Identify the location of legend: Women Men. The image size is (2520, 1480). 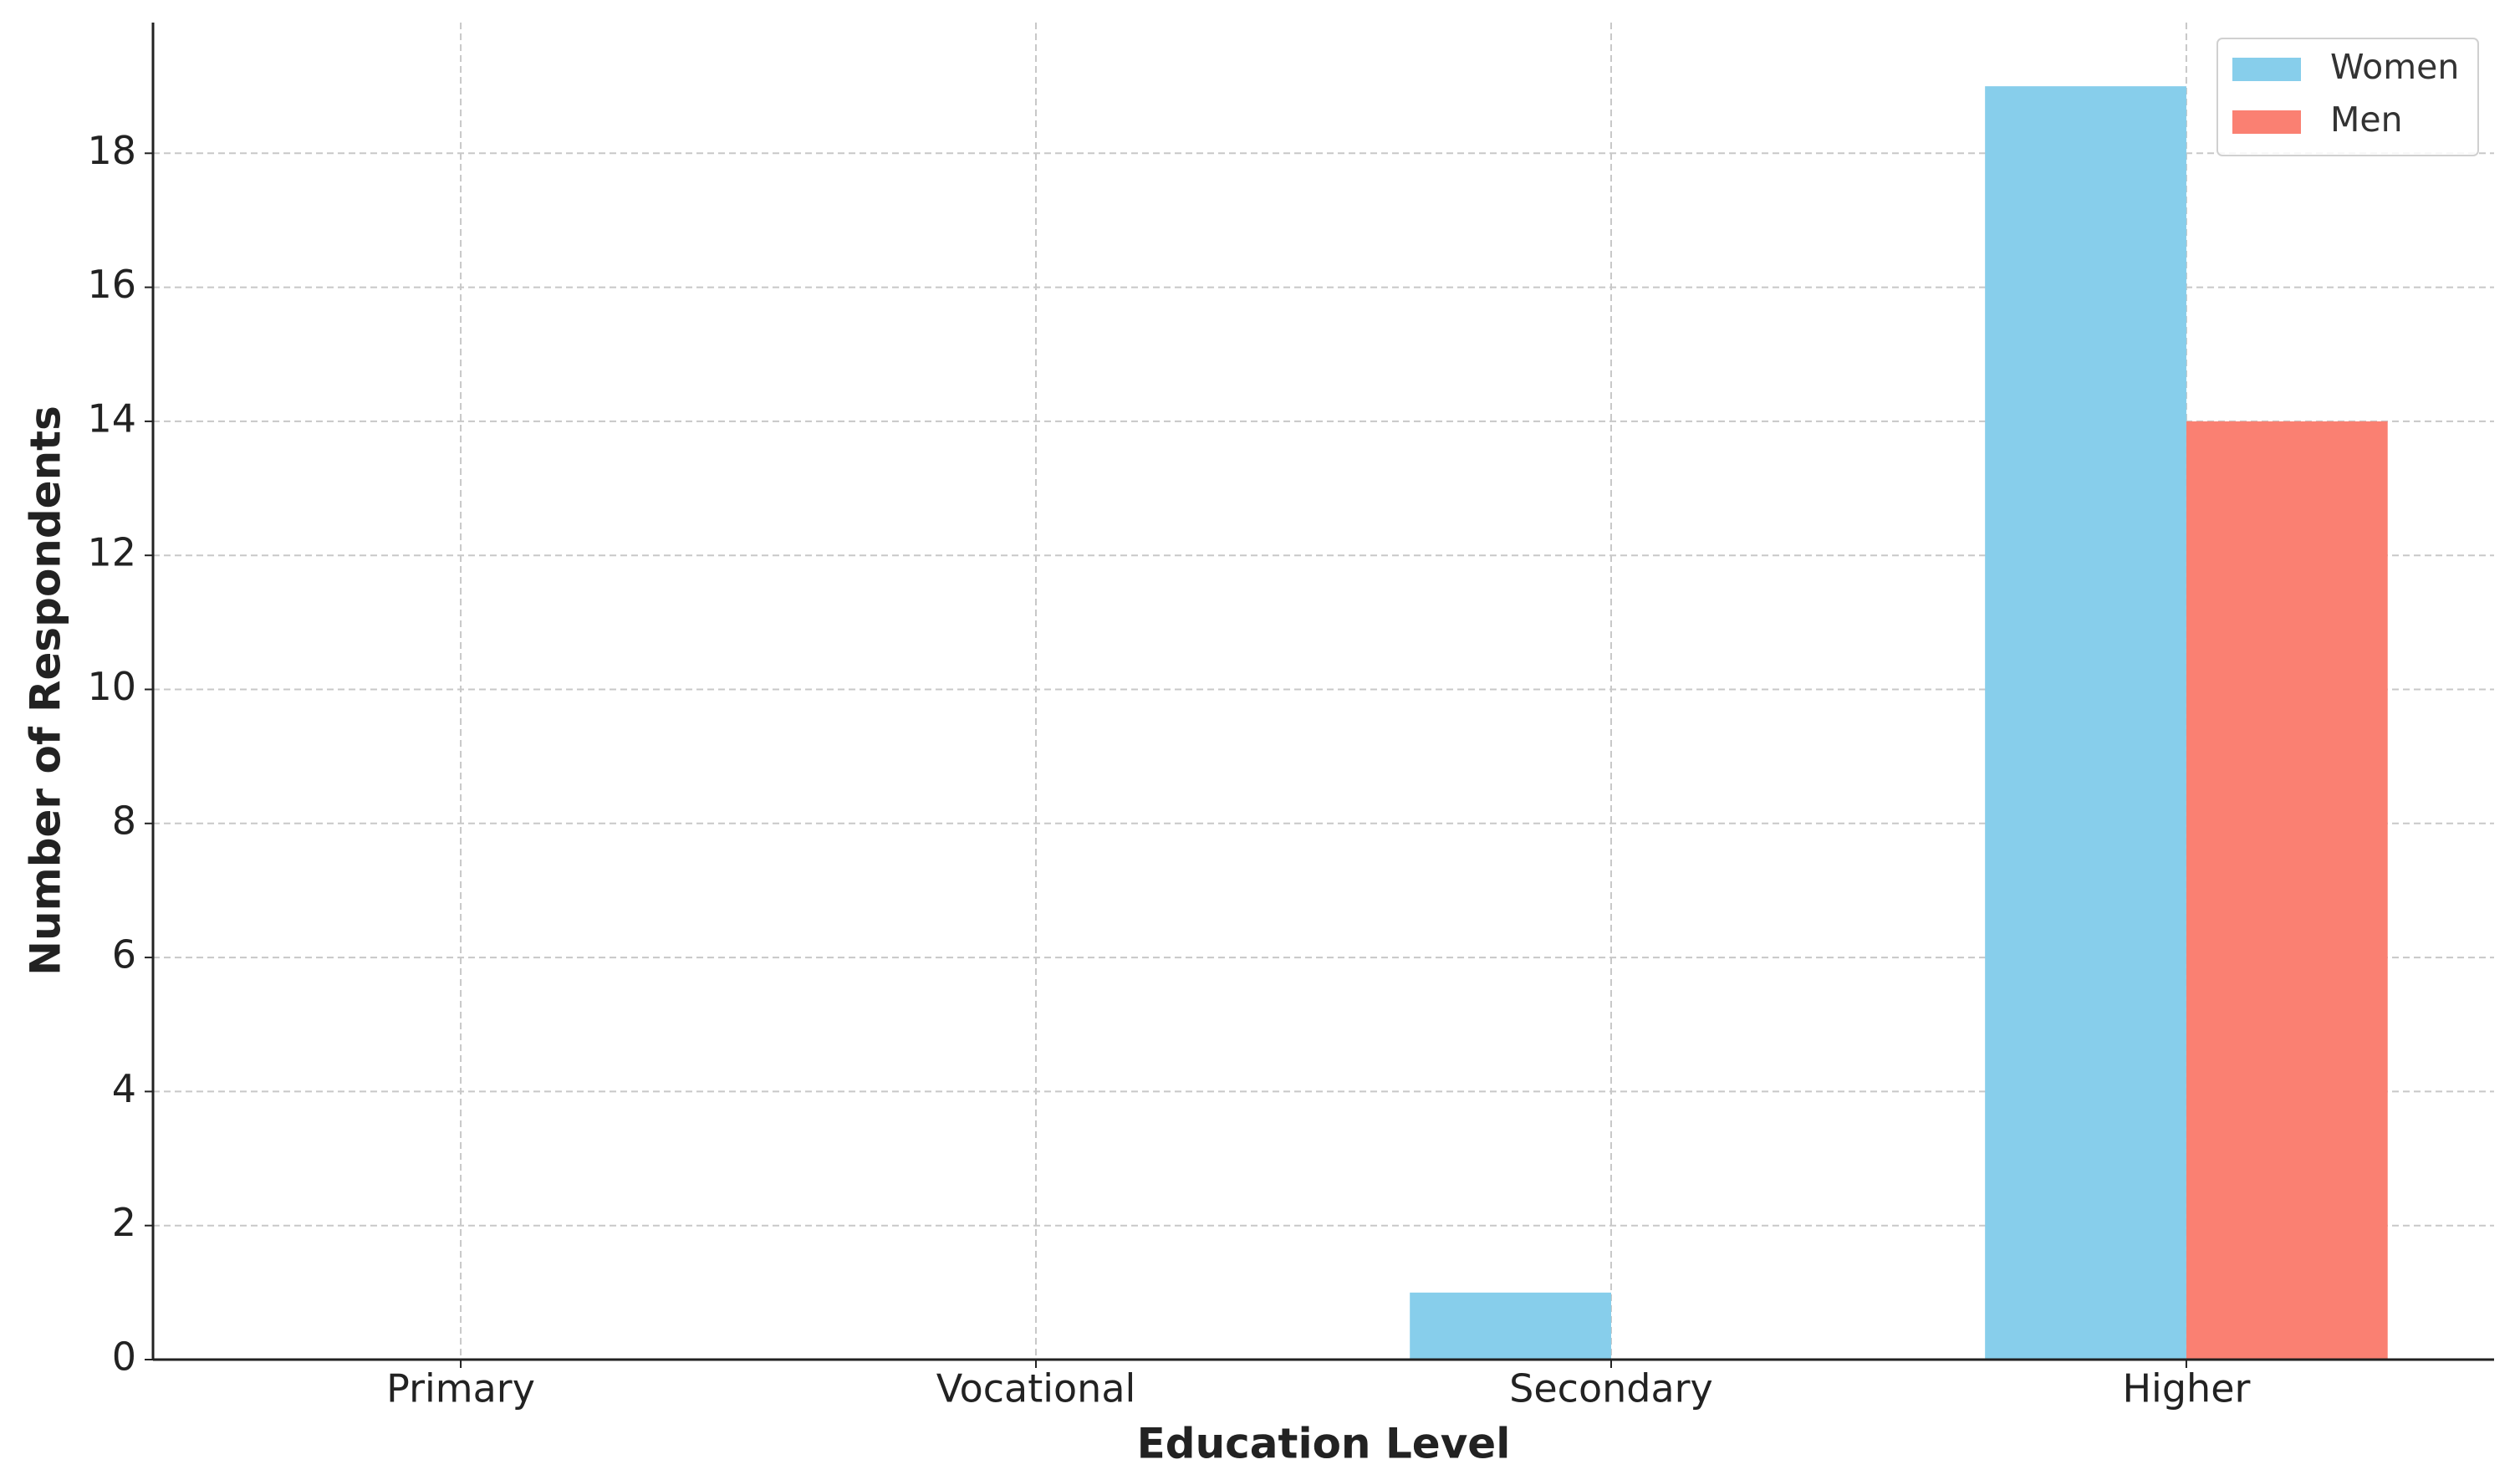
(2347, 97).